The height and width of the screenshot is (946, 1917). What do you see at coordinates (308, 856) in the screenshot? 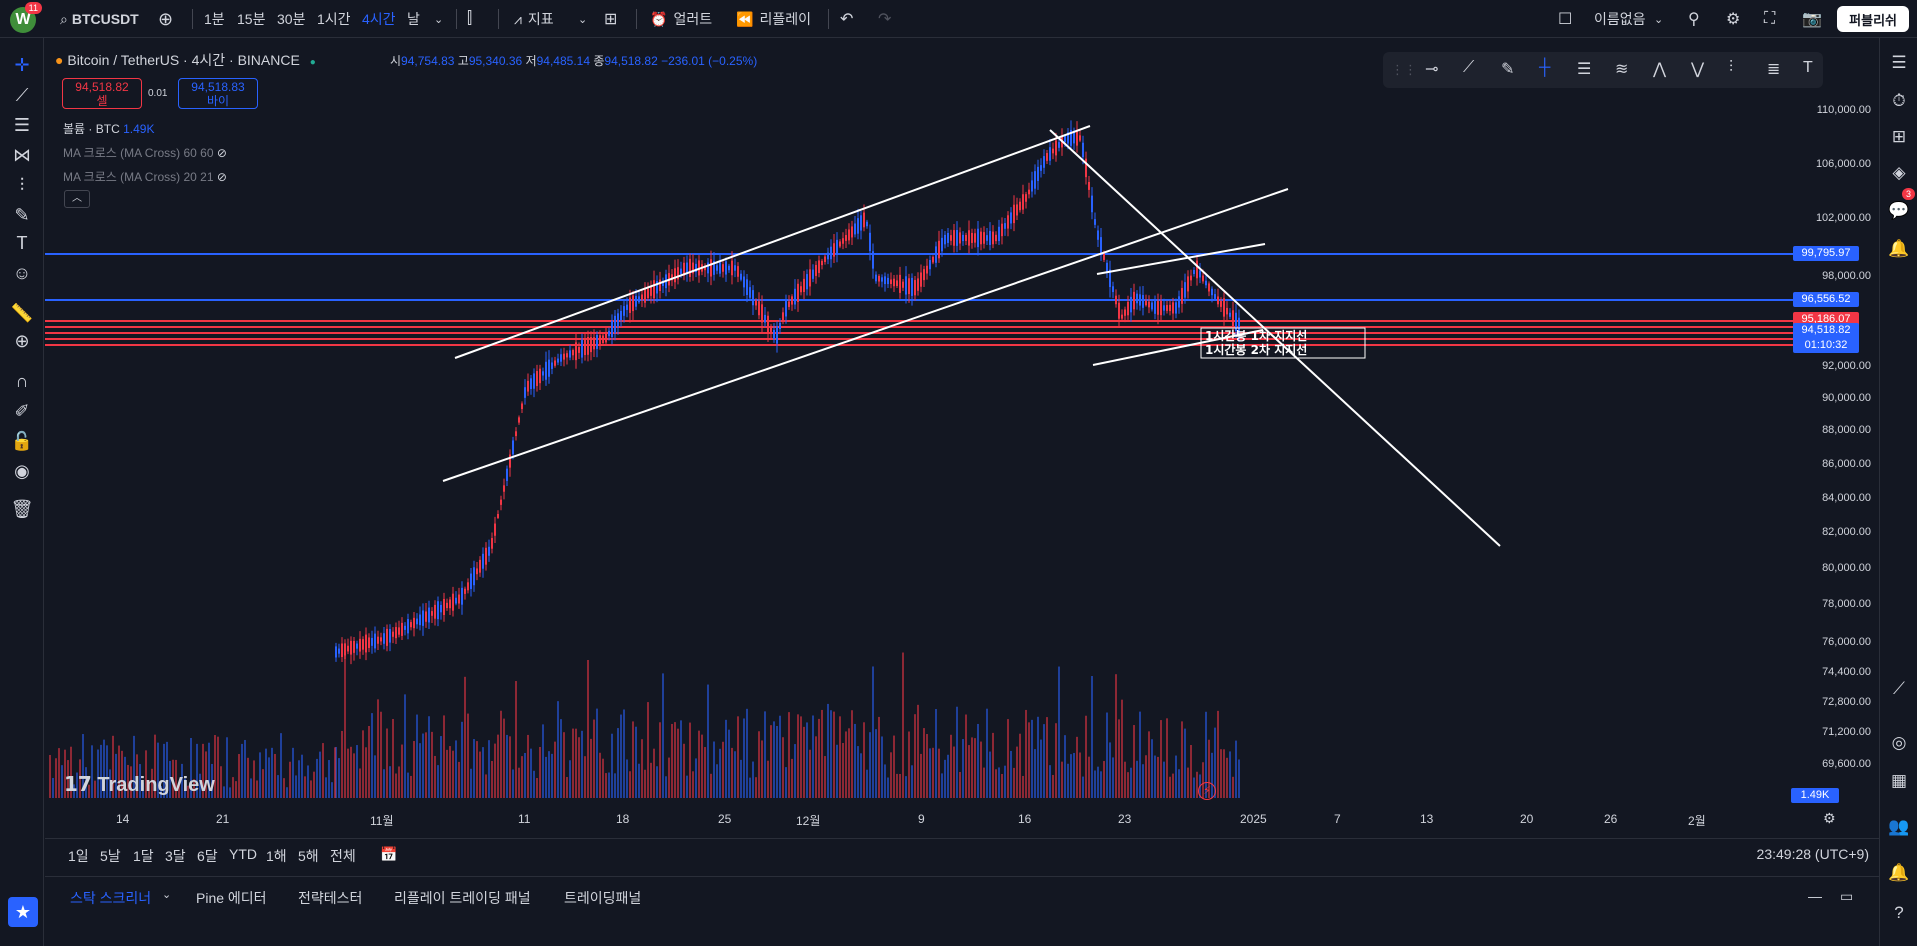
I see `range-5y: 5해` at bounding box center [308, 856].